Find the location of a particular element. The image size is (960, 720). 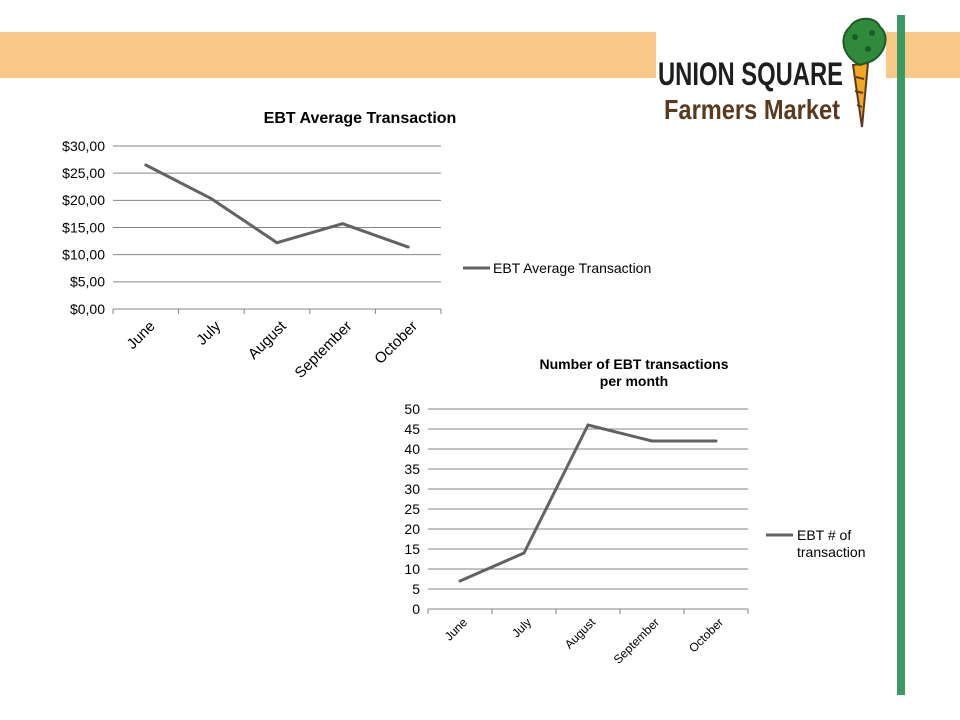

x-axis-ticks: June July August September October is located at coordinates (584, 641).